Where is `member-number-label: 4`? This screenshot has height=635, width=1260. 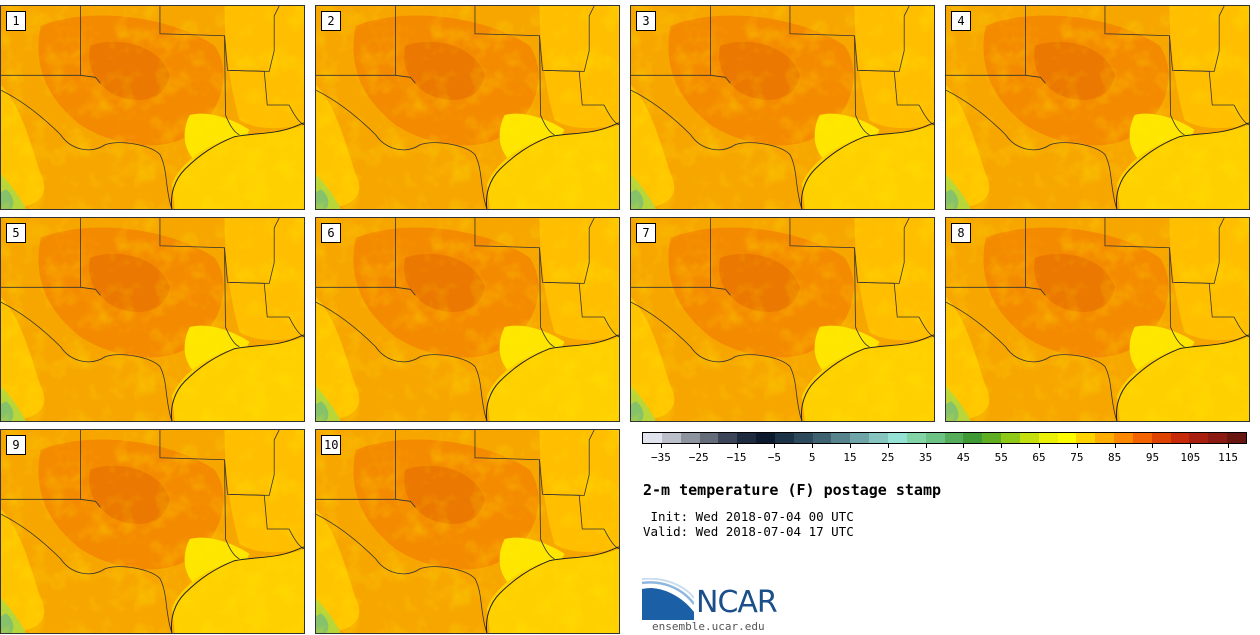
member-number-label: 4 is located at coordinates (961, 21).